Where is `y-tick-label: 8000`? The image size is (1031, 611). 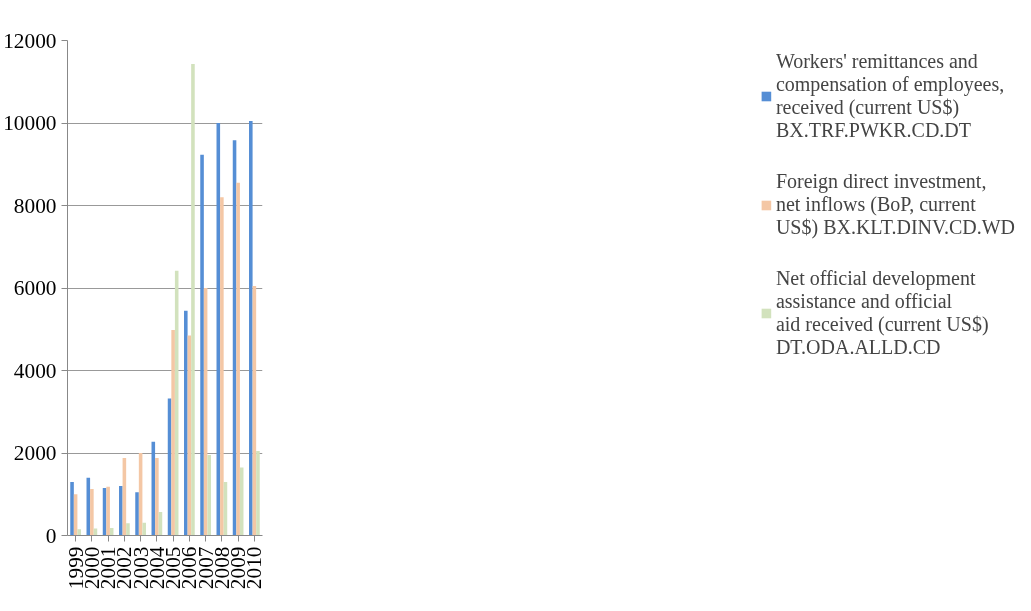
y-tick-label: 8000 is located at coordinates (35, 205).